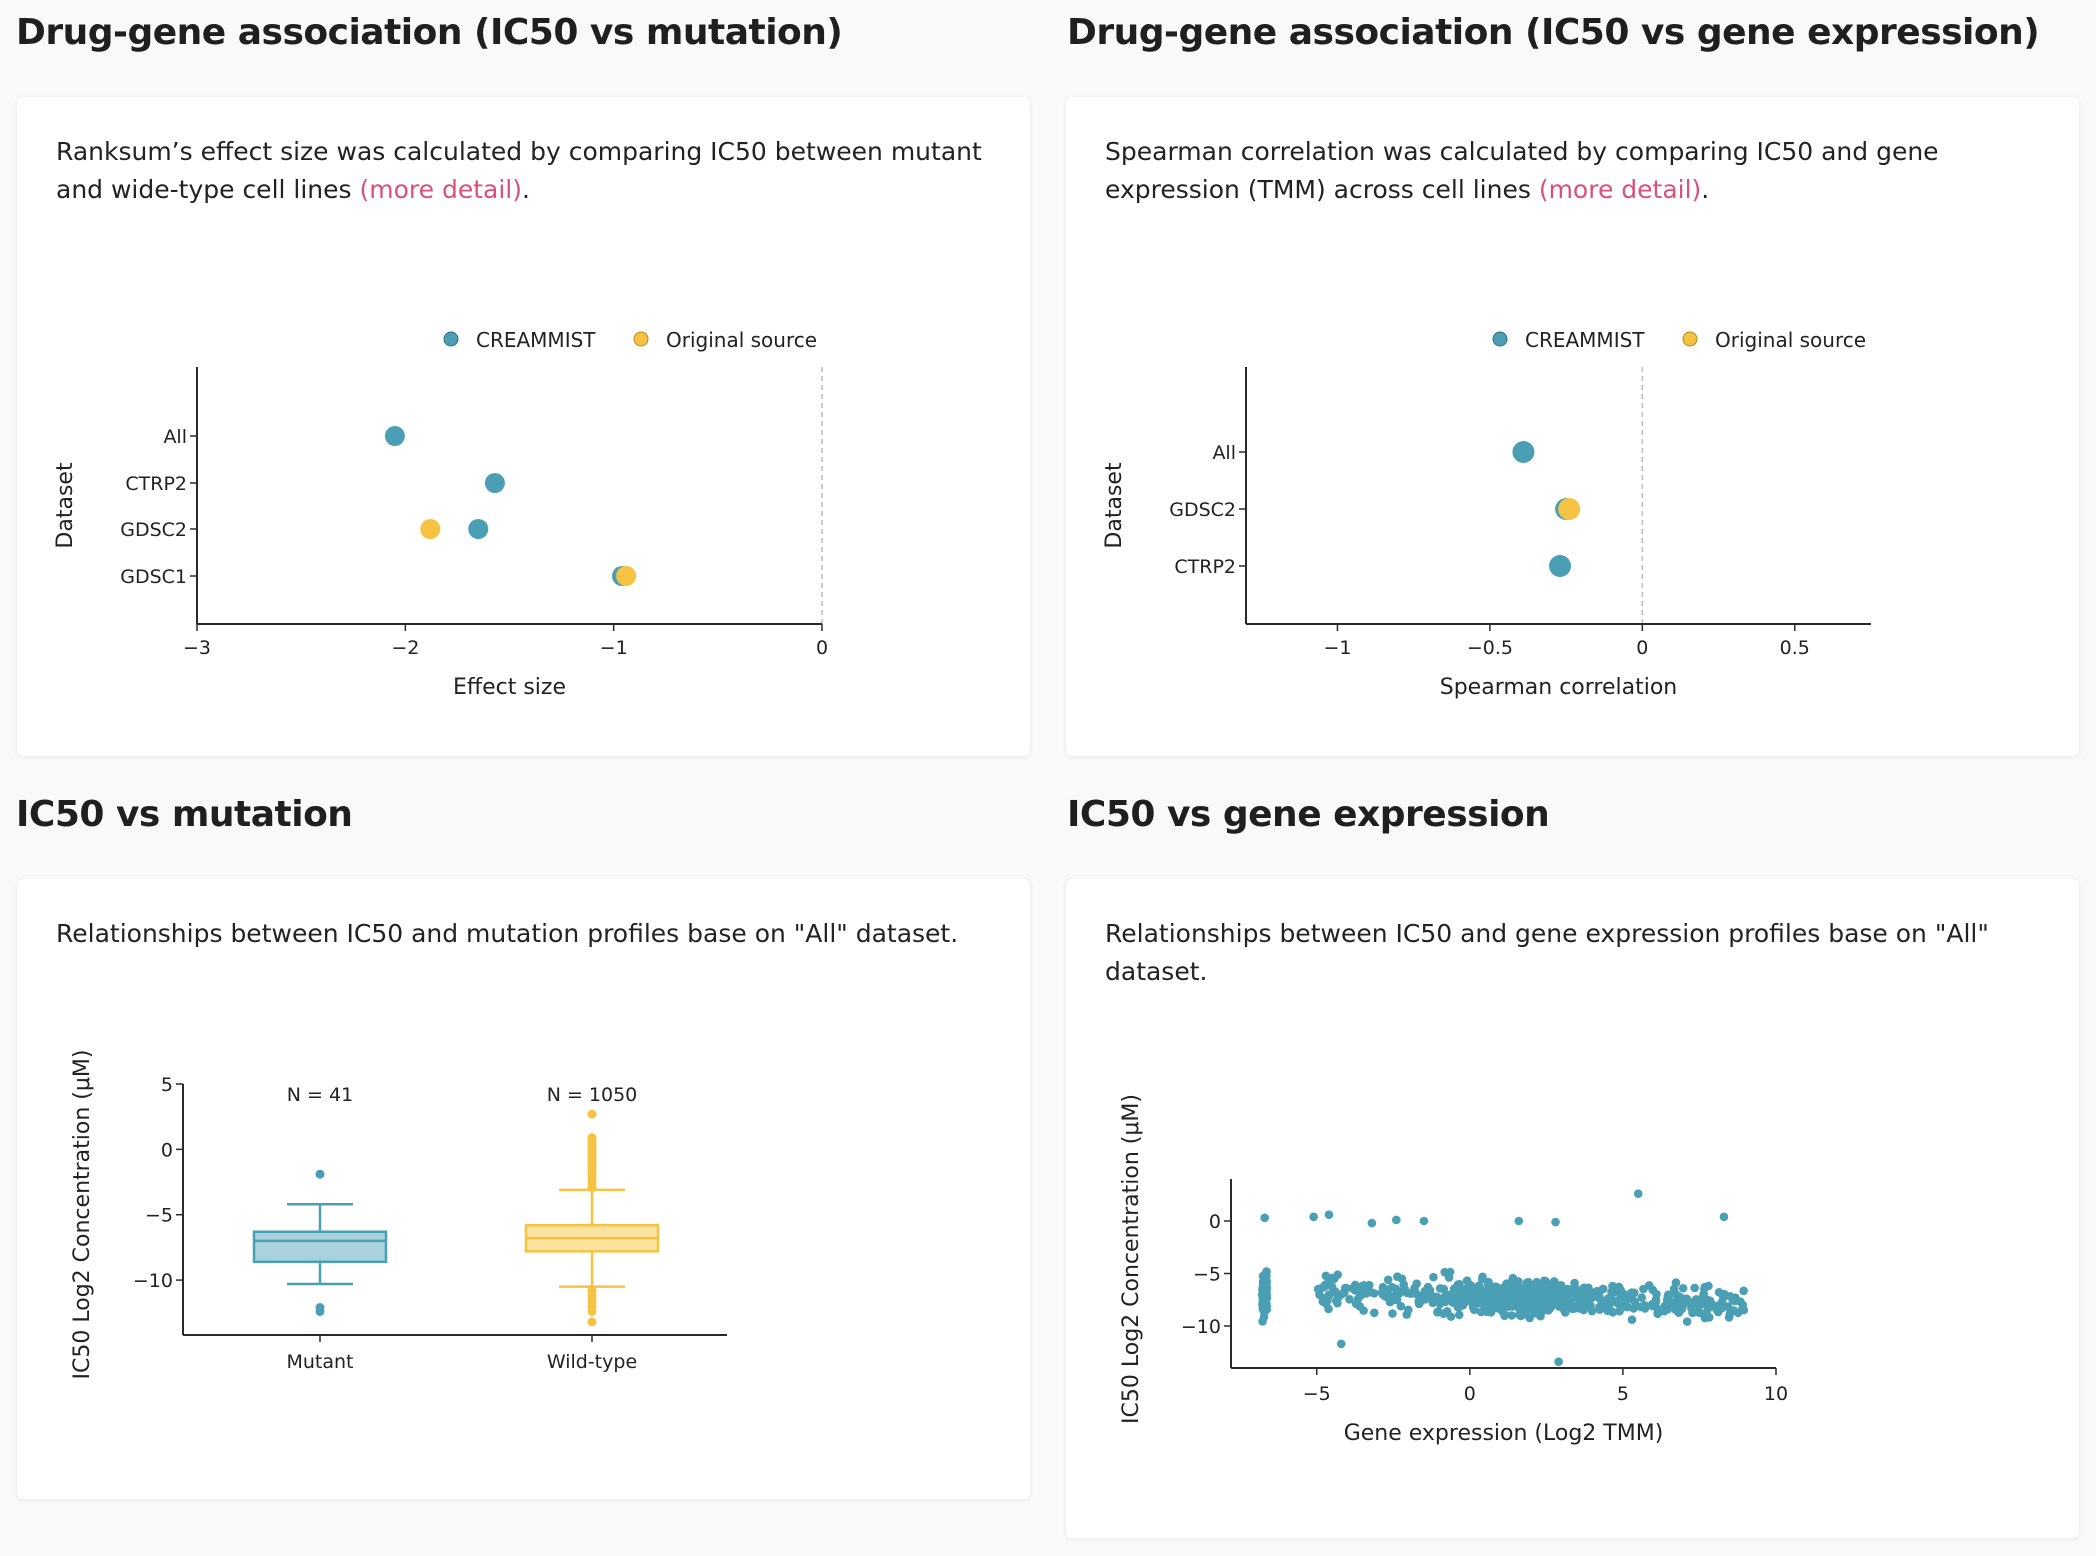  Describe the element at coordinates (1201, 1327) in the screenshot. I see `y-tick-label: −10` at that location.